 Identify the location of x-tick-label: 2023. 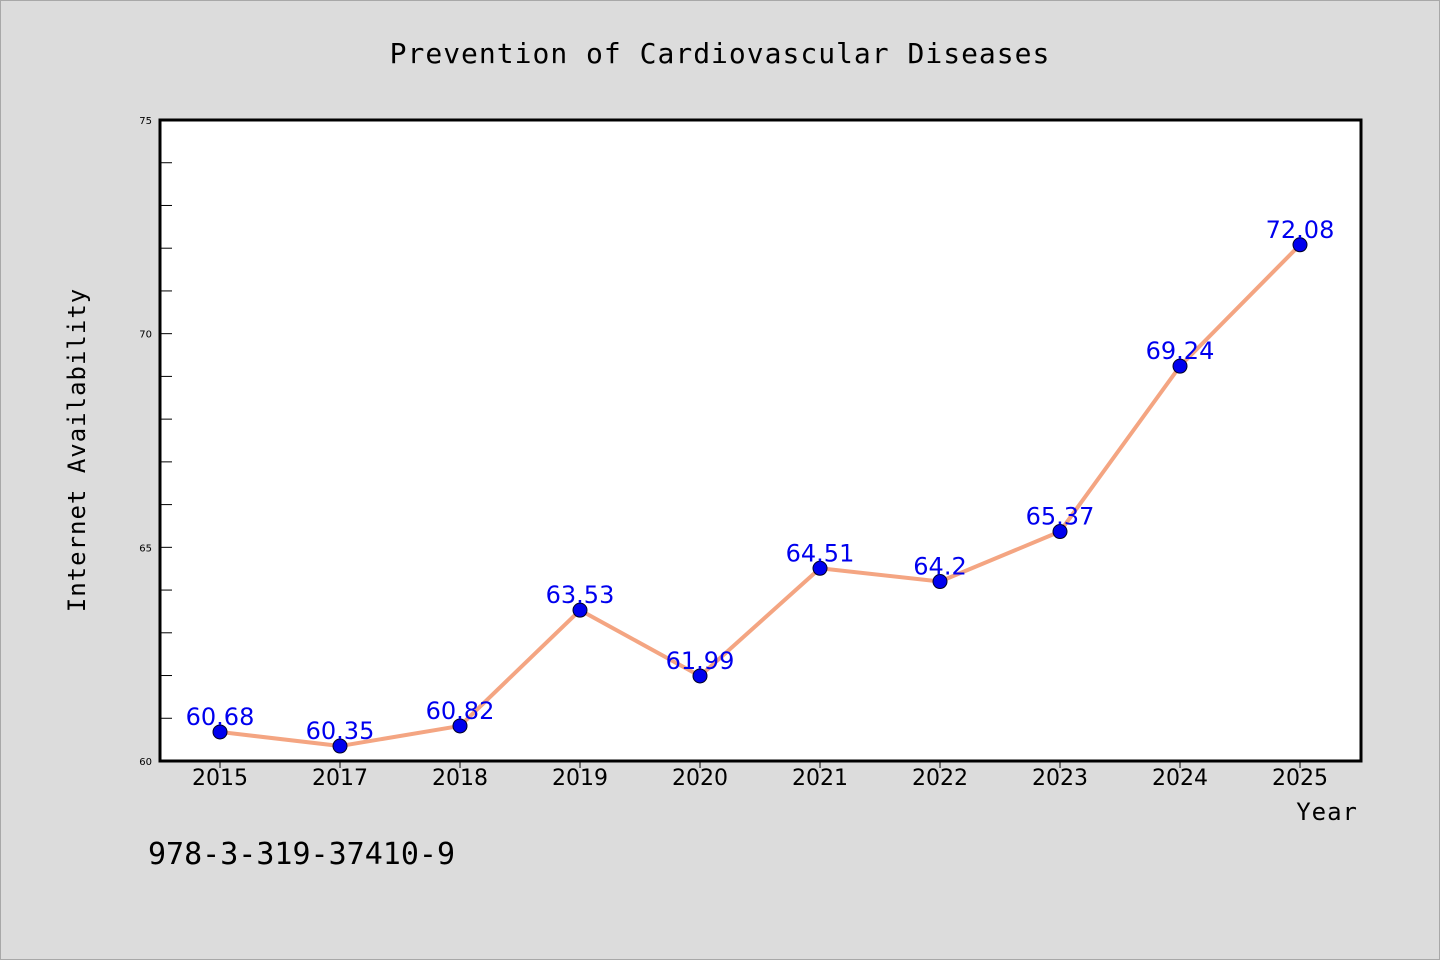
(1060, 778).